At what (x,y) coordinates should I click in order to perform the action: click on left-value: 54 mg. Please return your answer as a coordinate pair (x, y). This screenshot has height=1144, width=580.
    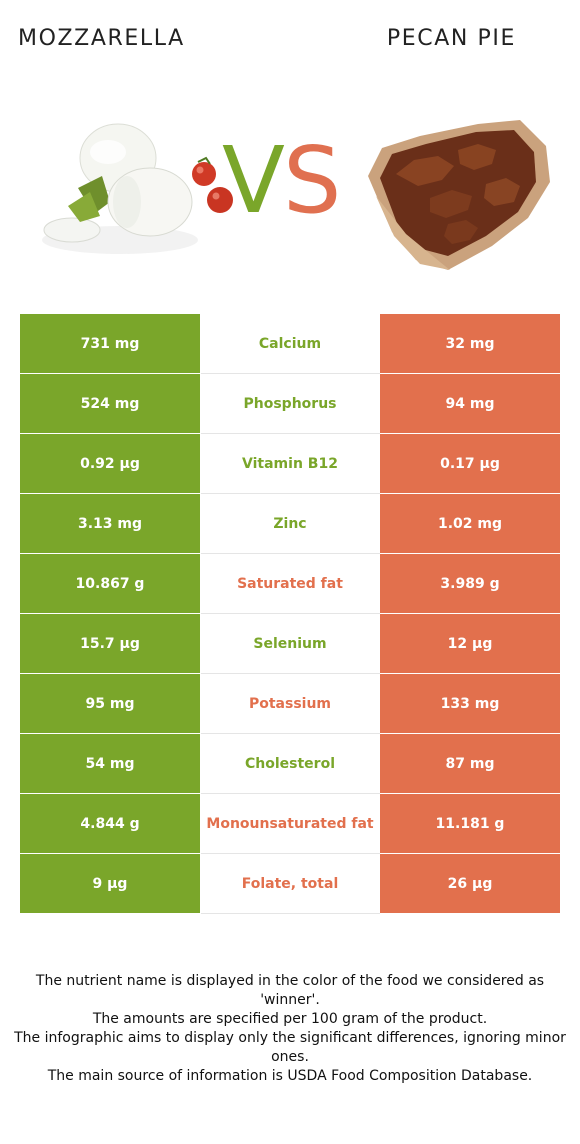
    Looking at the image, I should click on (110, 763).